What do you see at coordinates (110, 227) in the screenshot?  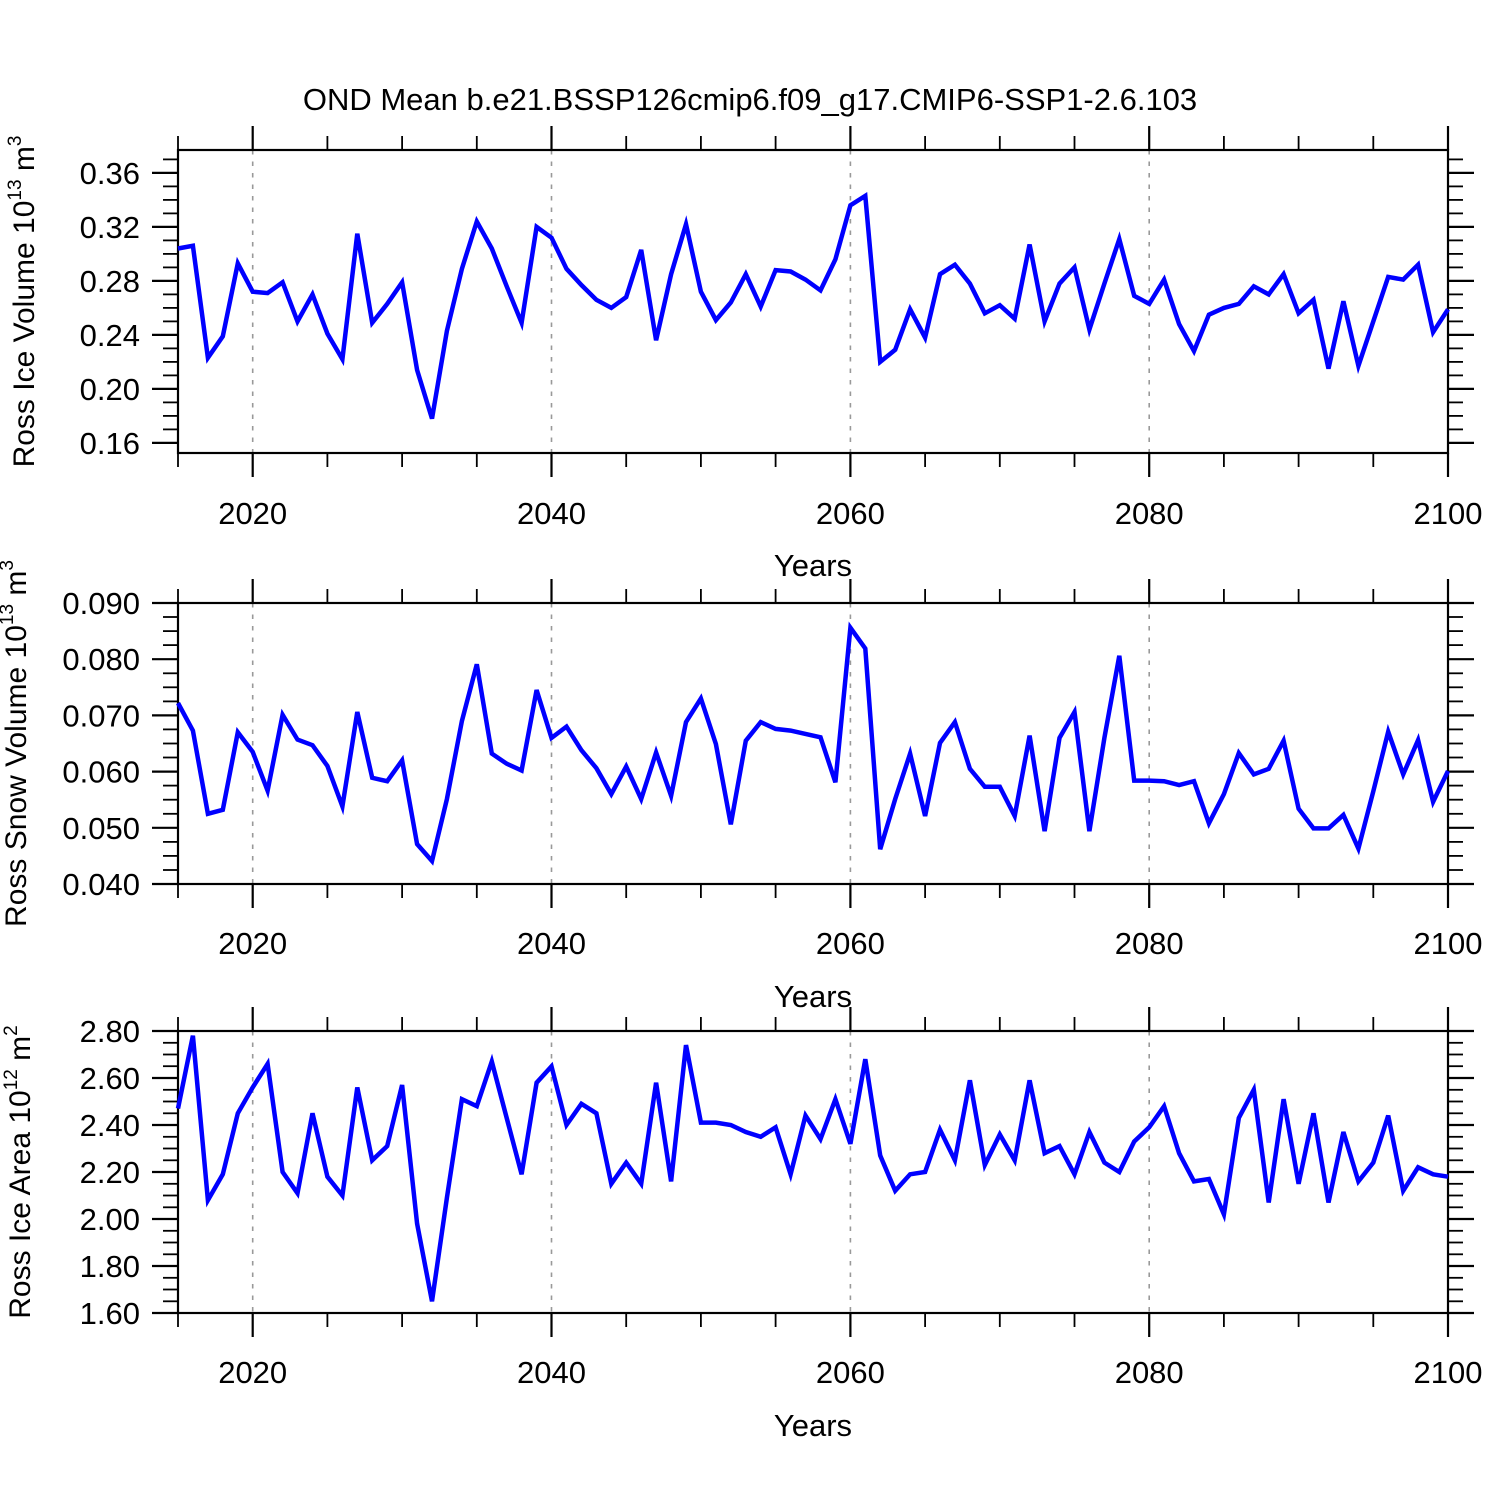 I see `y-tick-label: 0.32` at bounding box center [110, 227].